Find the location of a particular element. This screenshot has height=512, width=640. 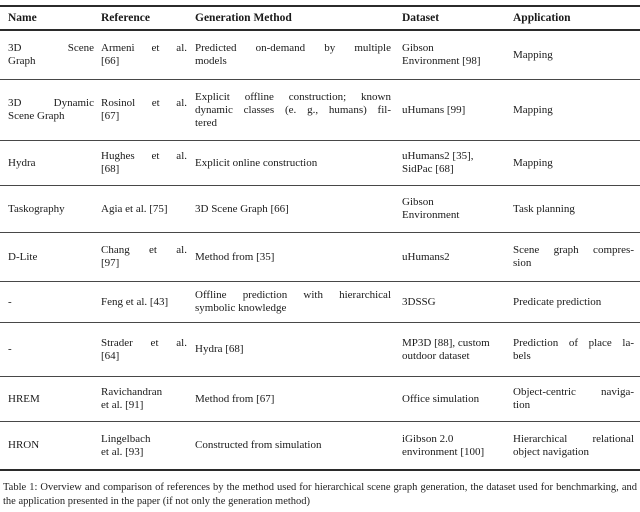

cell-name: D-Lite is located at coordinates (23, 256).